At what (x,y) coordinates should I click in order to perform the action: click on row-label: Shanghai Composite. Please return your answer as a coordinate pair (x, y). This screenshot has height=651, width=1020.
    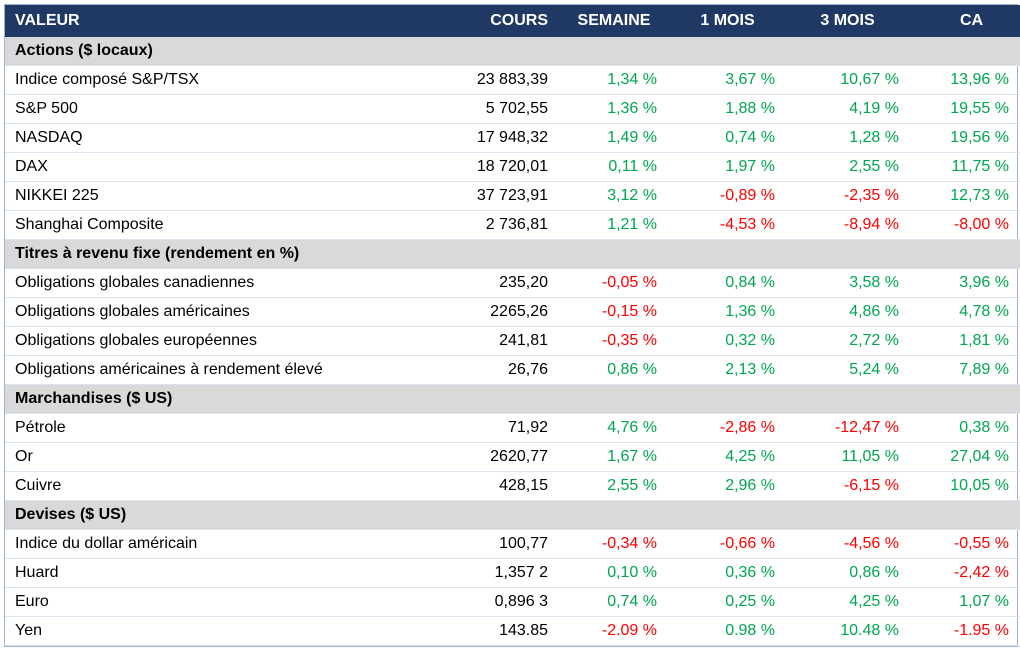
    Looking at the image, I should click on (228, 225).